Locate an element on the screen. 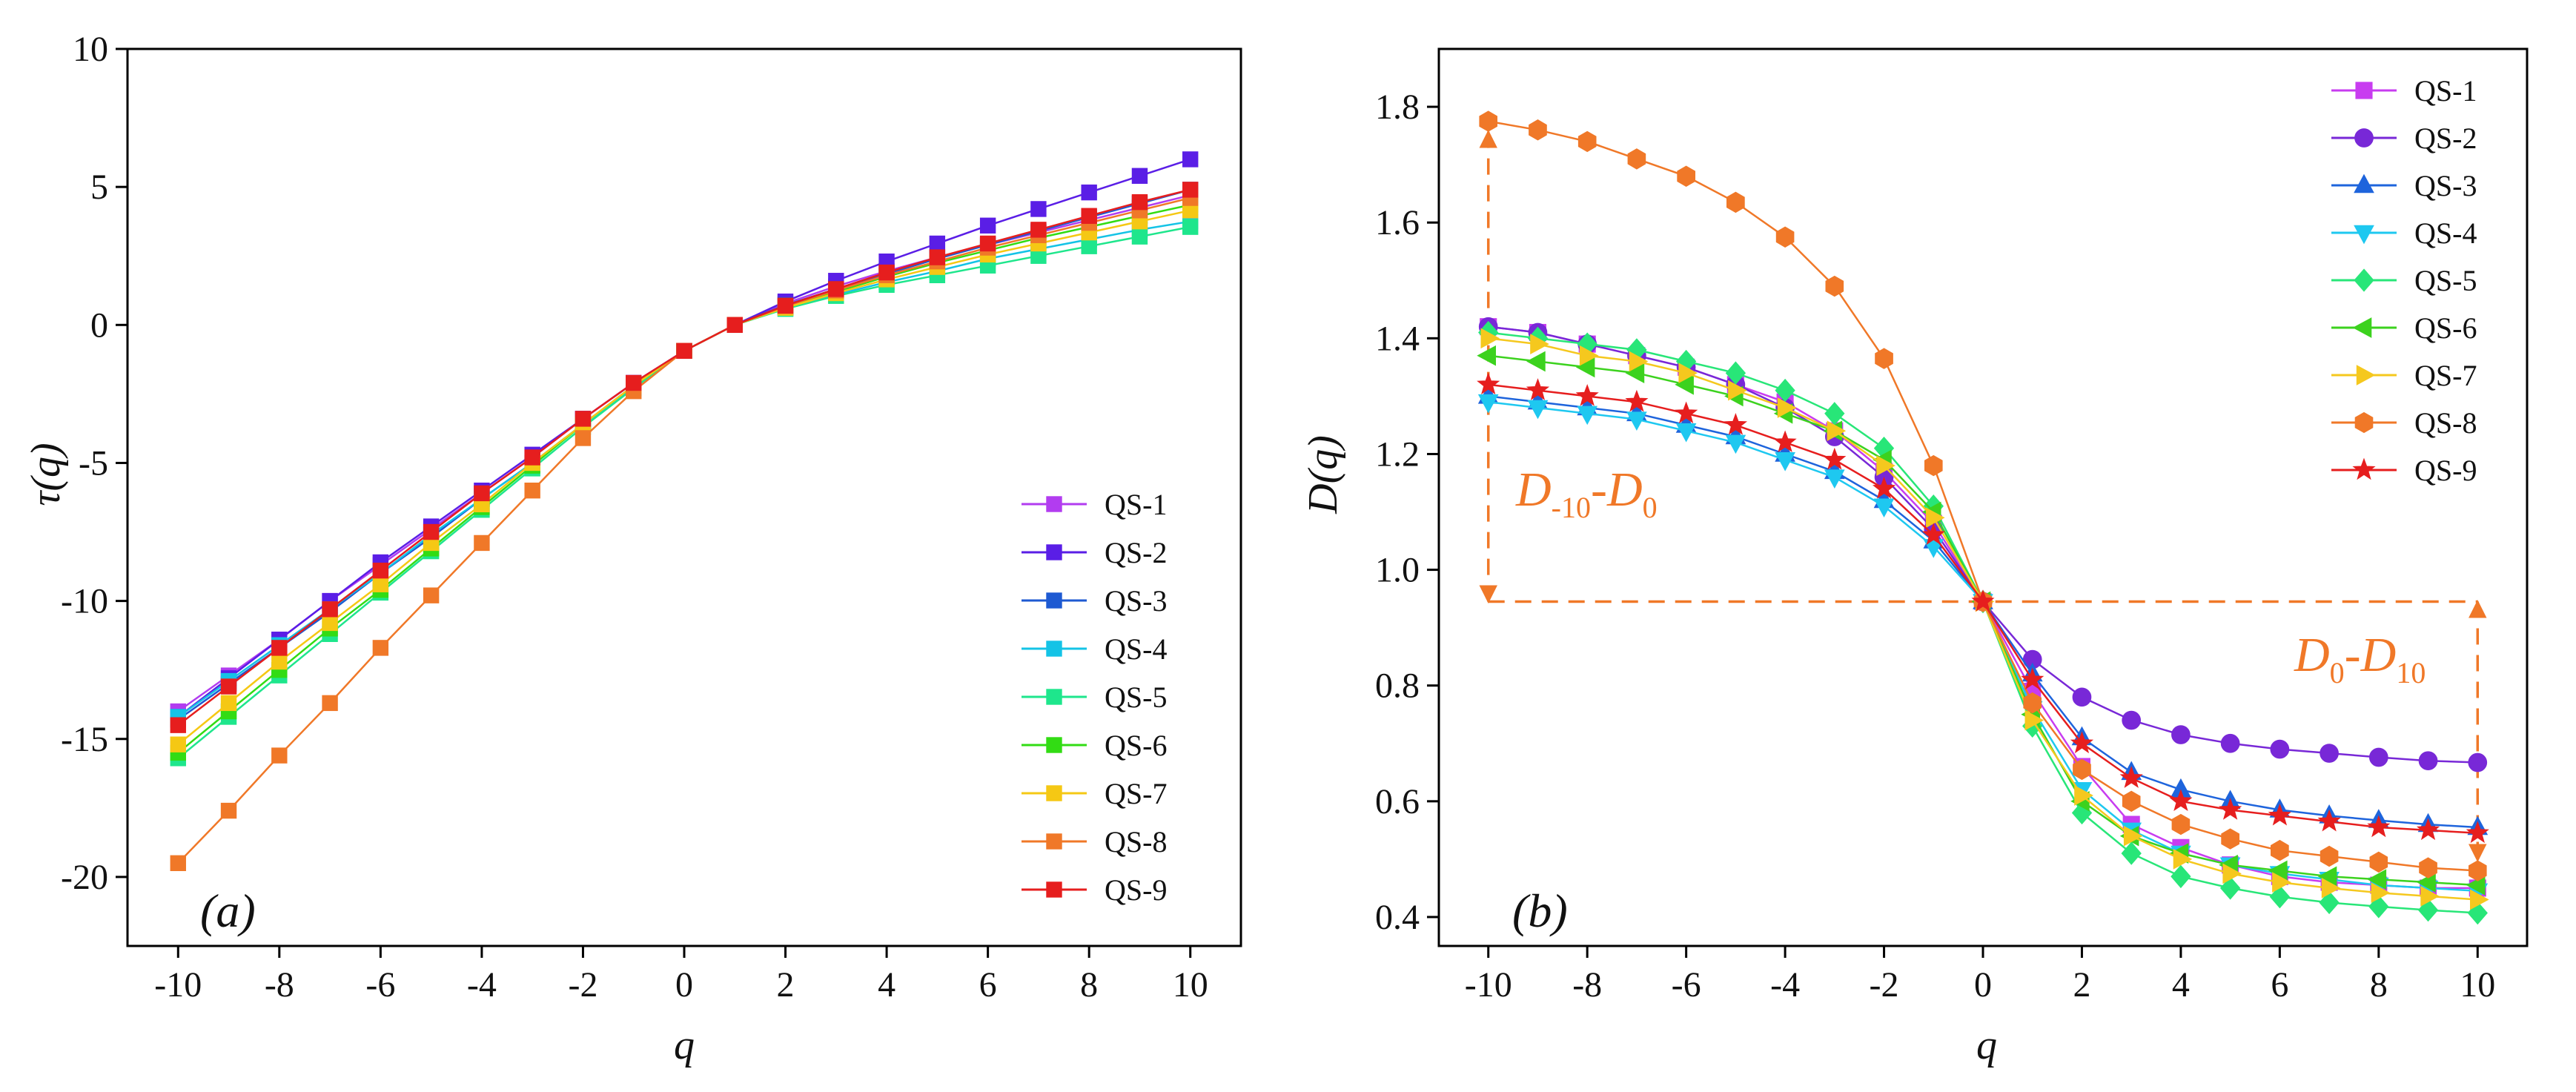 This screenshot has height=1092, width=2576. a-y-tick-label: -15 is located at coordinates (84, 739).